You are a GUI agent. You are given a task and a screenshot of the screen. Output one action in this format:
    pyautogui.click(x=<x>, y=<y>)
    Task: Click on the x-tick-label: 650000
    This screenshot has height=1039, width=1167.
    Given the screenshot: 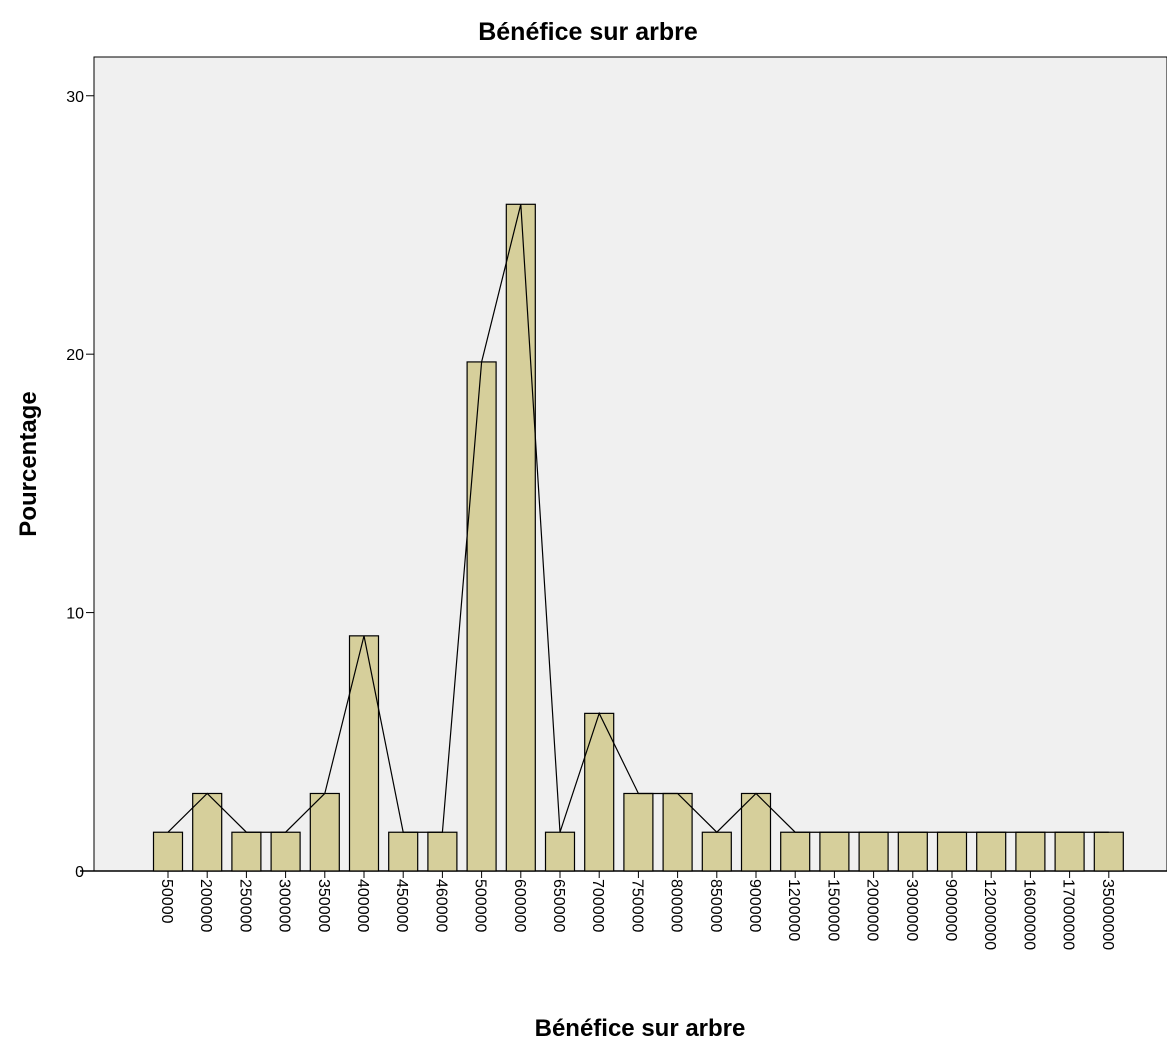 What is the action you would take?
    pyautogui.click(x=558, y=905)
    